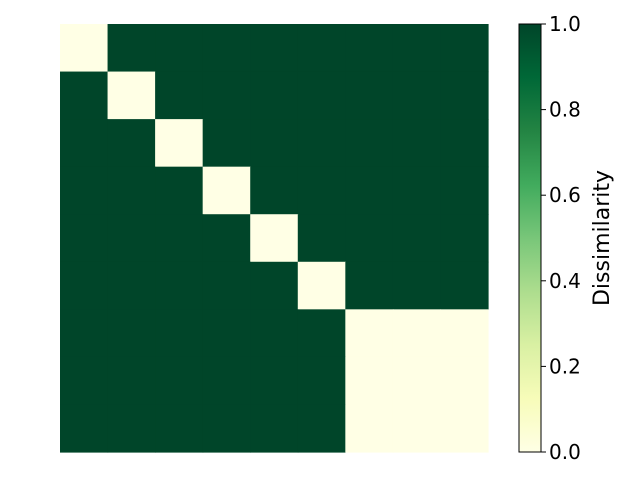  What do you see at coordinates (565, 24) in the screenshot?
I see `colorbar-tick-label: 1.0` at bounding box center [565, 24].